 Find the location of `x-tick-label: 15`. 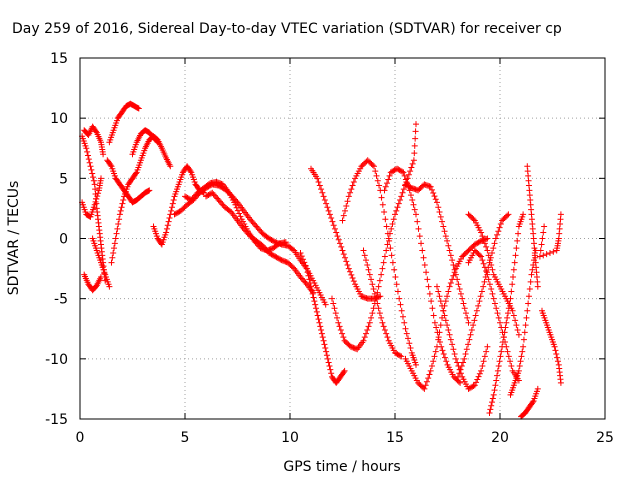

x-tick-label: 15 is located at coordinates (395, 438).